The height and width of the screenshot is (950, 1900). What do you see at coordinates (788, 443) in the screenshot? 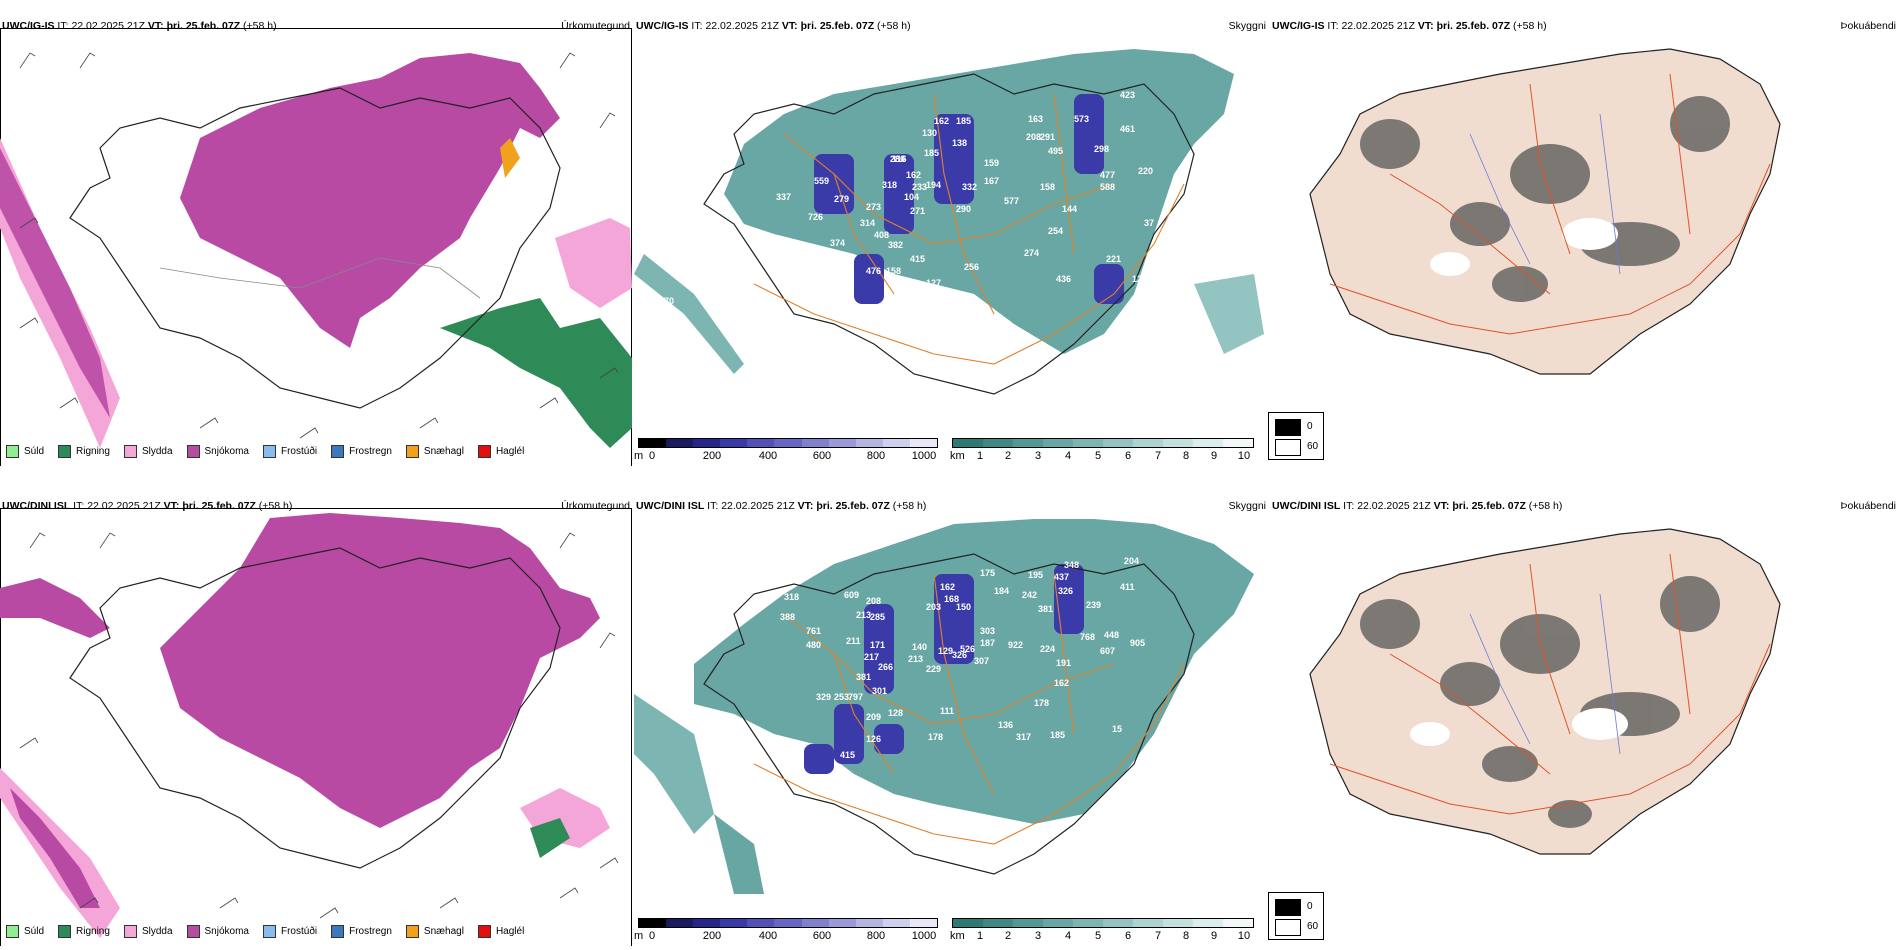
I see `cloud-base-colorbar-gradient` at bounding box center [788, 443].